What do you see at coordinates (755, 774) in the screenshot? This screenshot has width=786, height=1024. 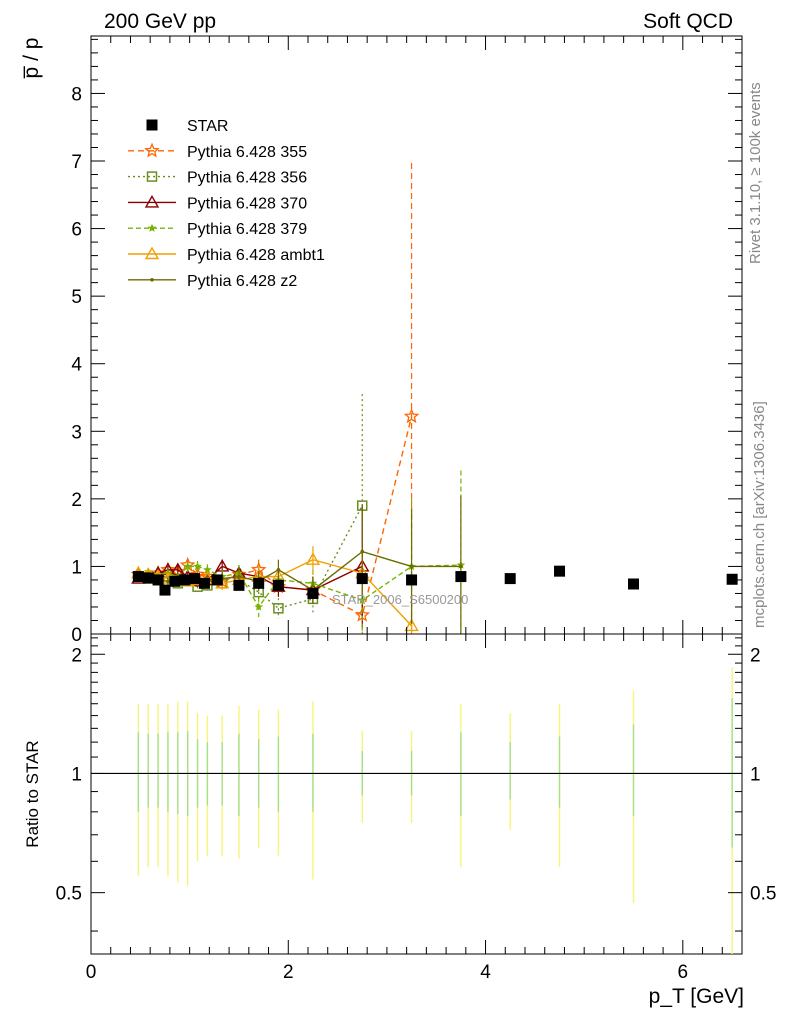 I see `ratio-y-tick-label-right: 1` at bounding box center [755, 774].